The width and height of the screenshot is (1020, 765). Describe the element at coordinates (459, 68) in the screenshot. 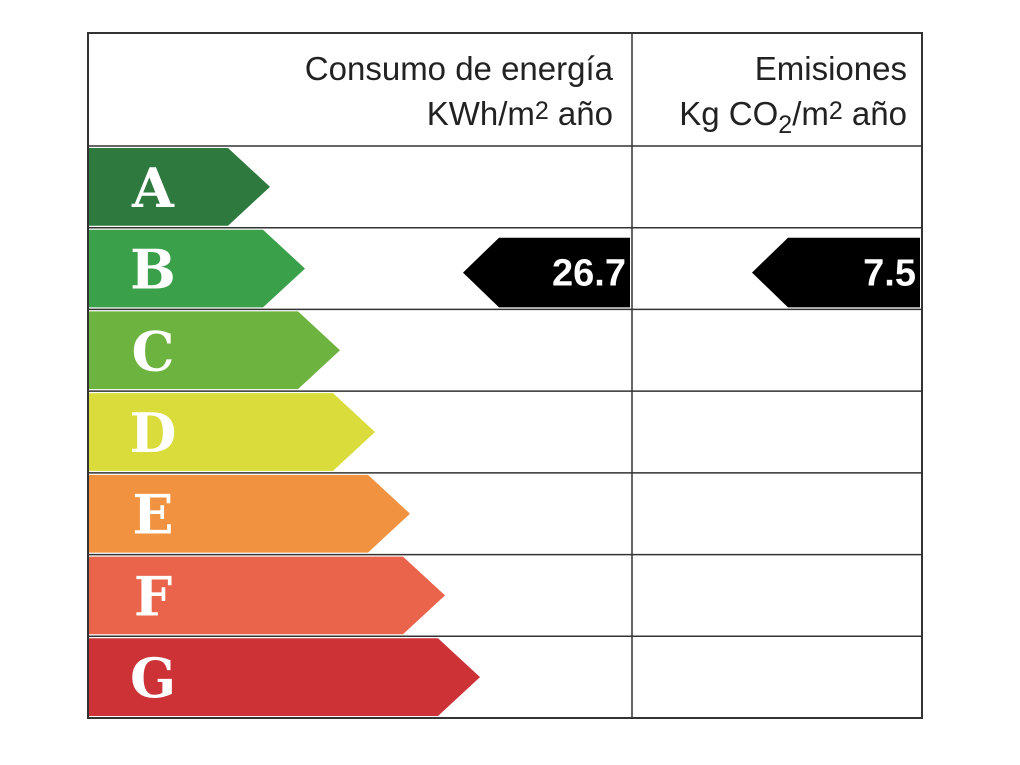

I see `energy-title: Consumo de energía` at that location.